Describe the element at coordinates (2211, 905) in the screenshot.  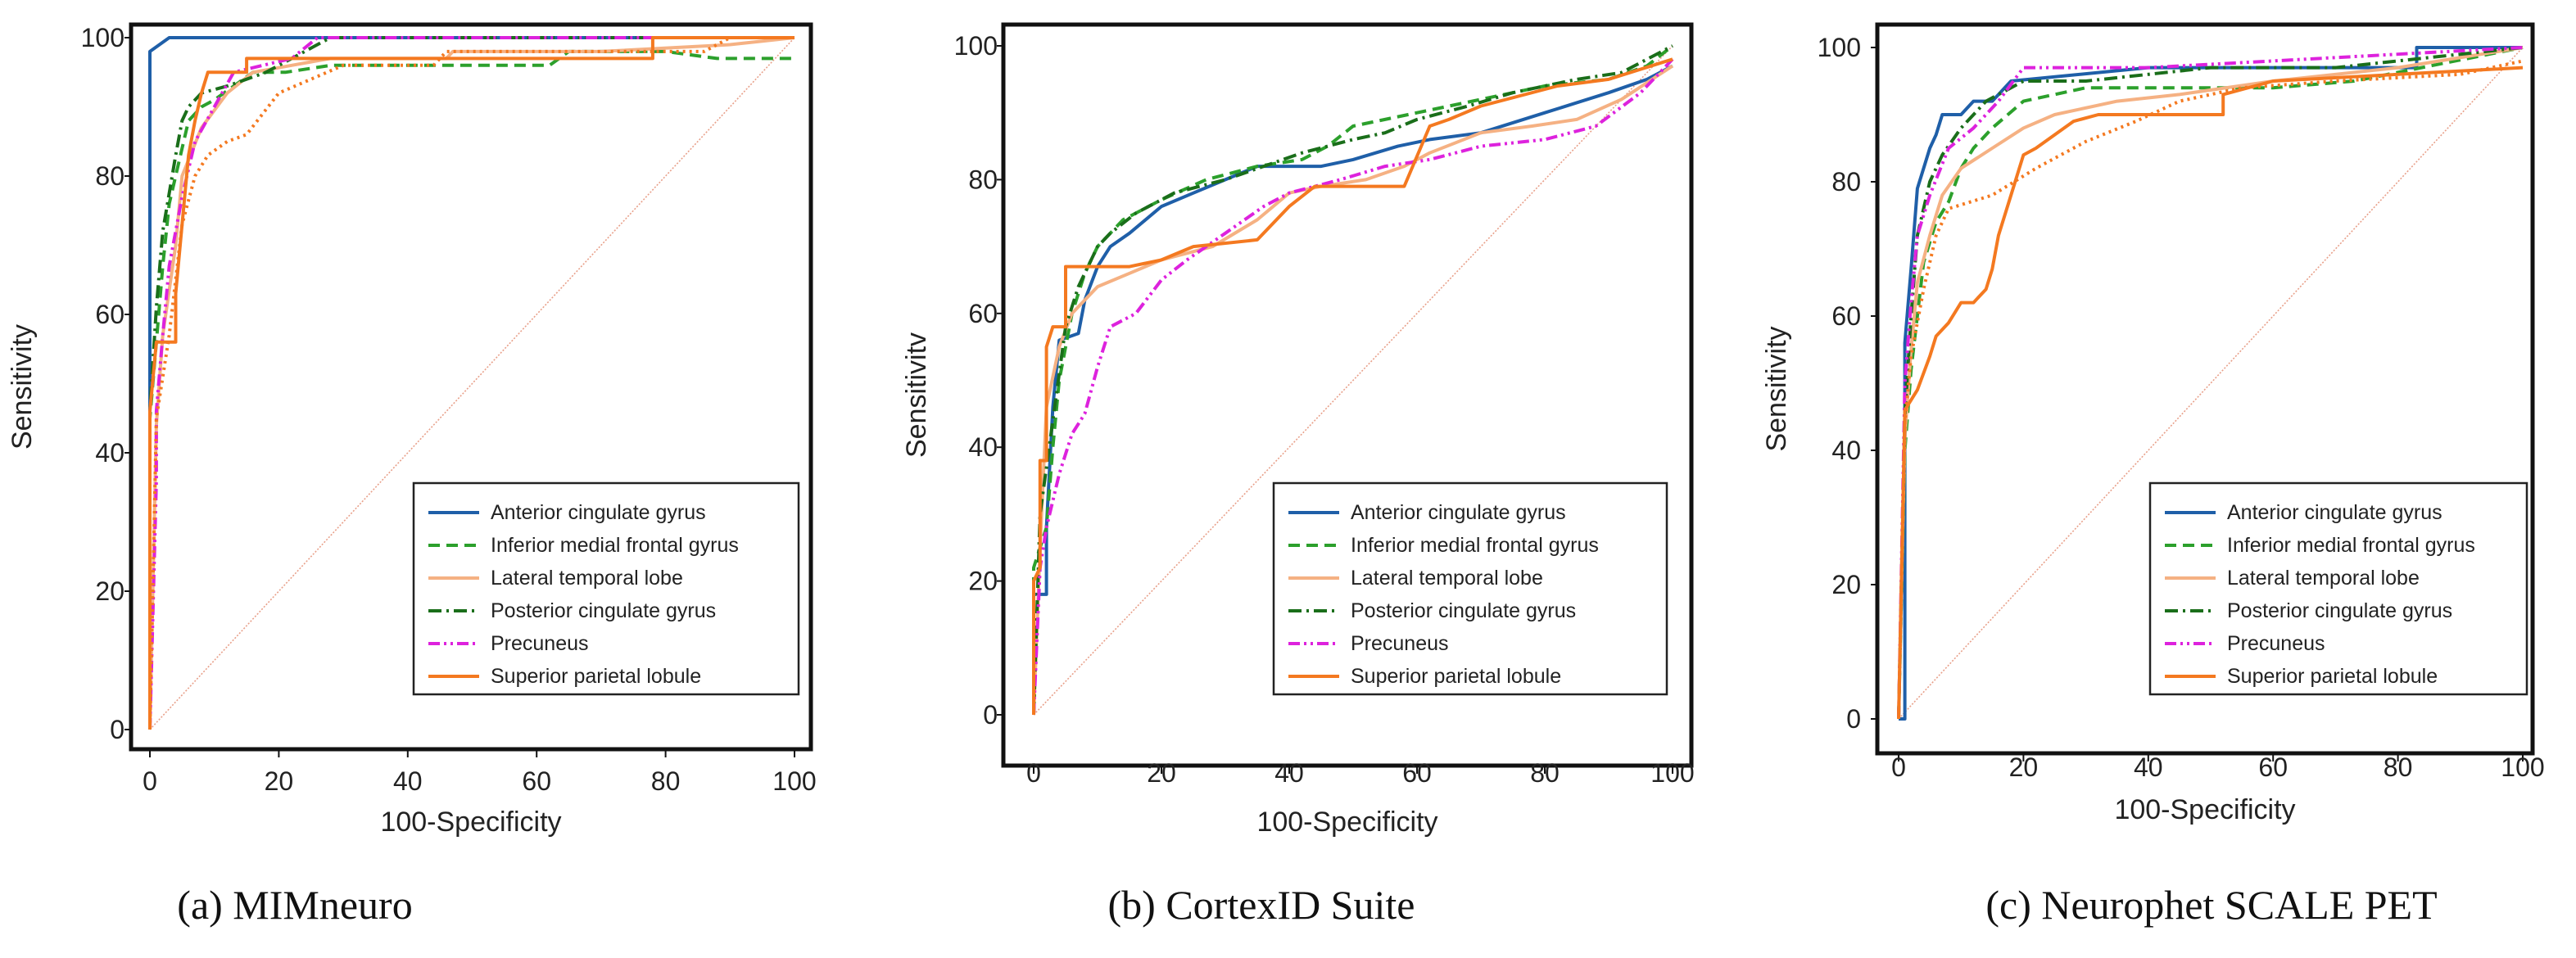
I see `panel-caption: (c) Neurophet SCALE PET` at that location.